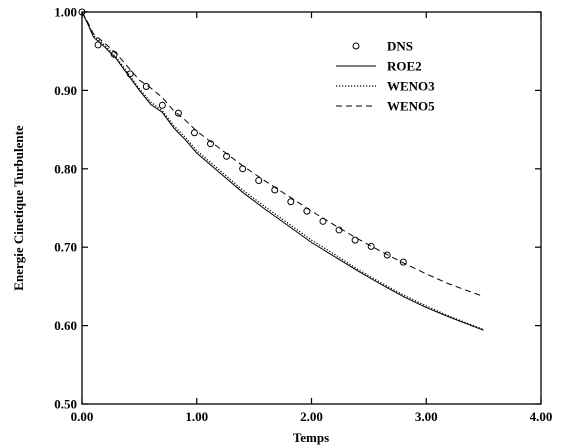 The width and height of the screenshot is (563, 448). What do you see at coordinates (65, 90) in the screenshot?
I see `y-tick-label: 0.90` at bounding box center [65, 90].